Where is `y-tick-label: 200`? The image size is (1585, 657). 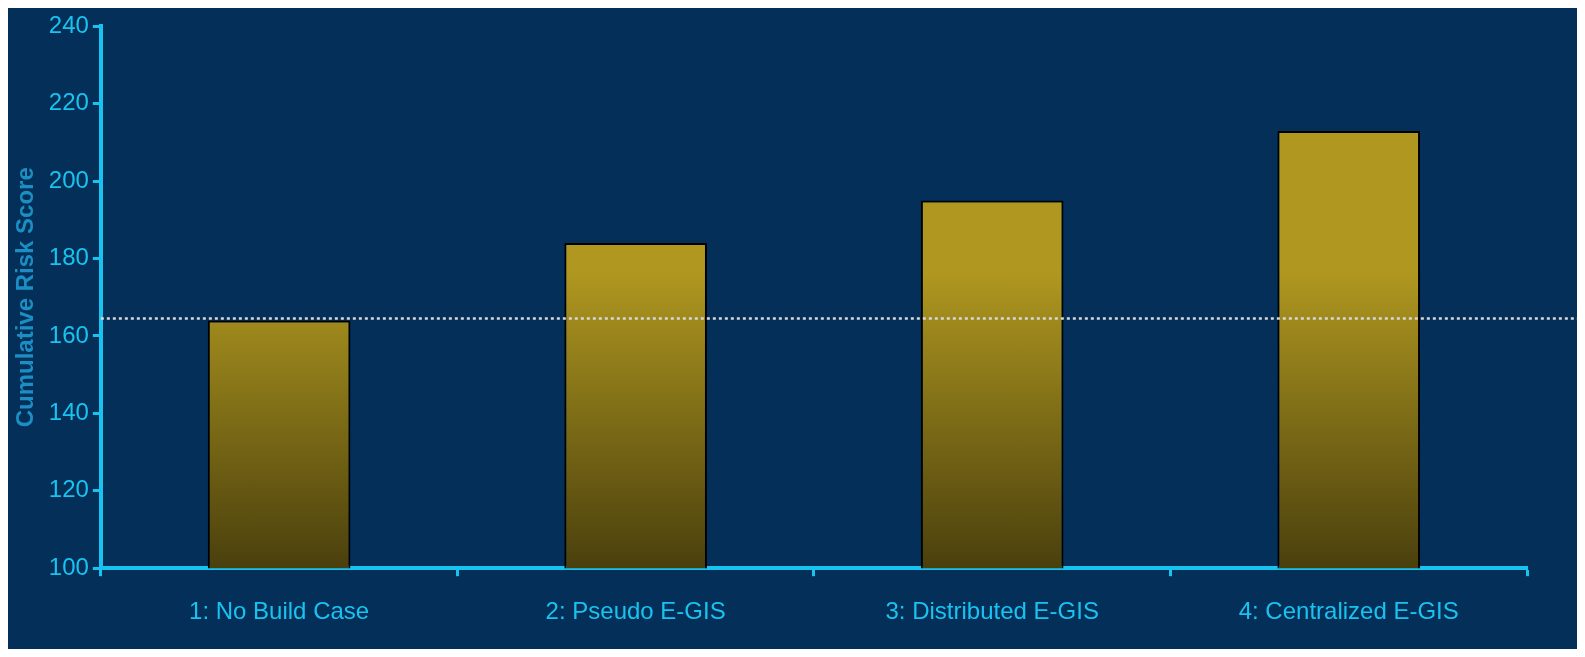
y-tick-label: 200 is located at coordinates (68, 179).